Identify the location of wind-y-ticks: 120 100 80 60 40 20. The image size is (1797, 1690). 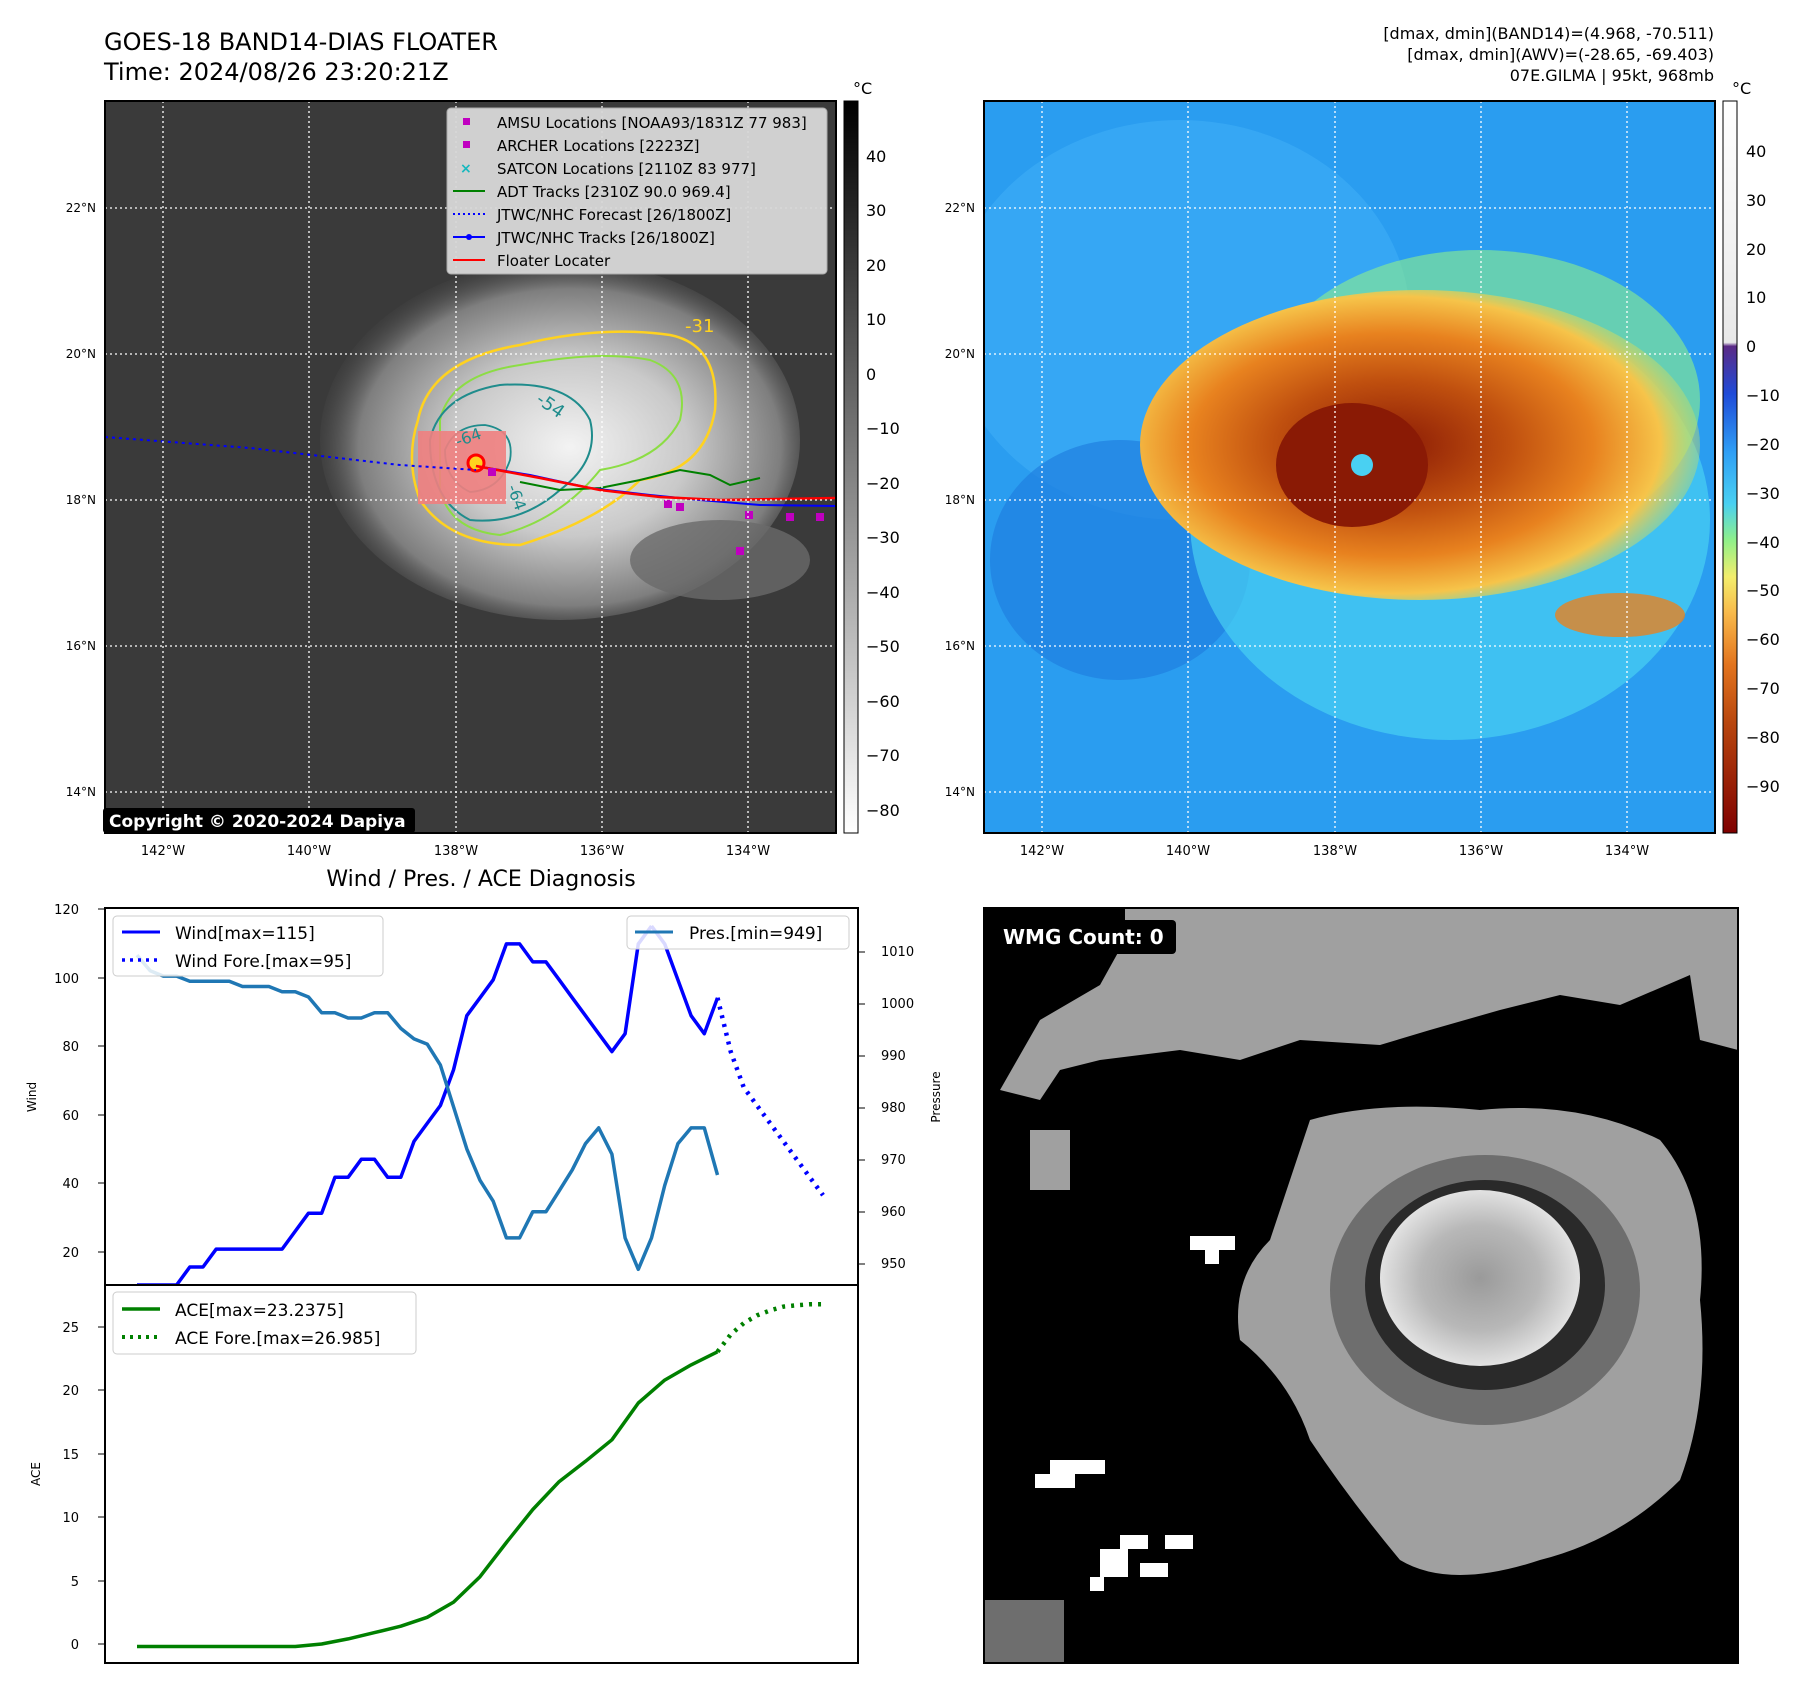
(79, 1082).